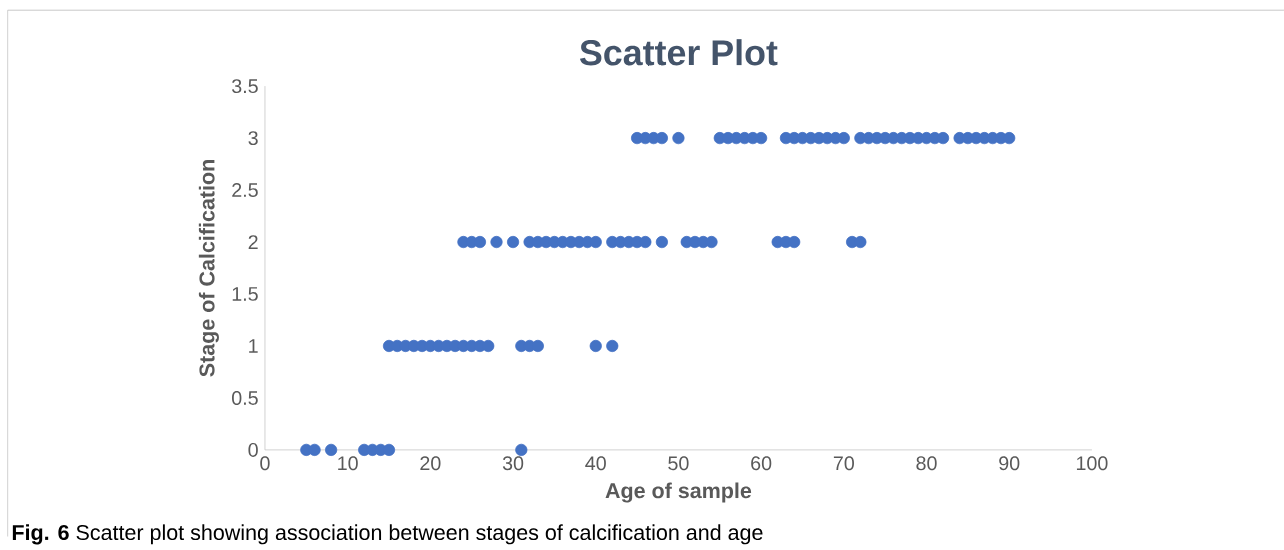 Image resolution: width=1284 pixels, height=550 pixels. What do you see at coordinates (1092, 463) in the screenshot?
I see `x-tick-label: 100` at bounding box center [1092, 463].